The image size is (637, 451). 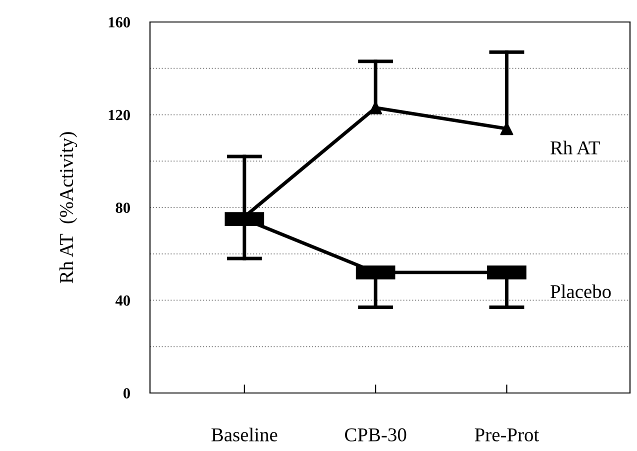 What do you see at coordinates (375, 435) in the screenshot?
I see `x-tick-label: CPB-30` at bounding box center [375, 435].